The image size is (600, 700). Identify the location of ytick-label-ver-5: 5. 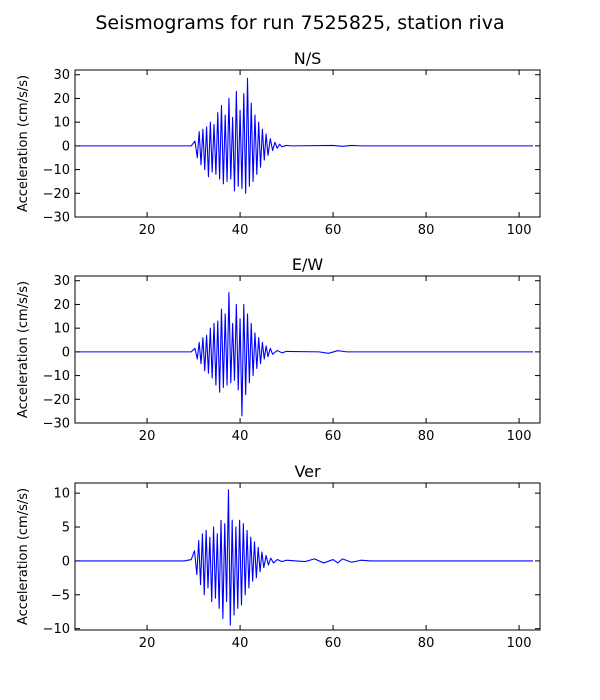
(66, 528).